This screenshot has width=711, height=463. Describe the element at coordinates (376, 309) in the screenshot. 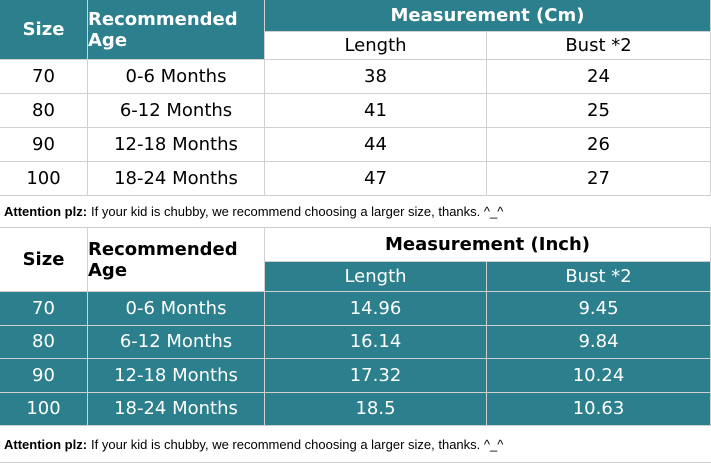

I see `table-cell: 14.96` at that location.